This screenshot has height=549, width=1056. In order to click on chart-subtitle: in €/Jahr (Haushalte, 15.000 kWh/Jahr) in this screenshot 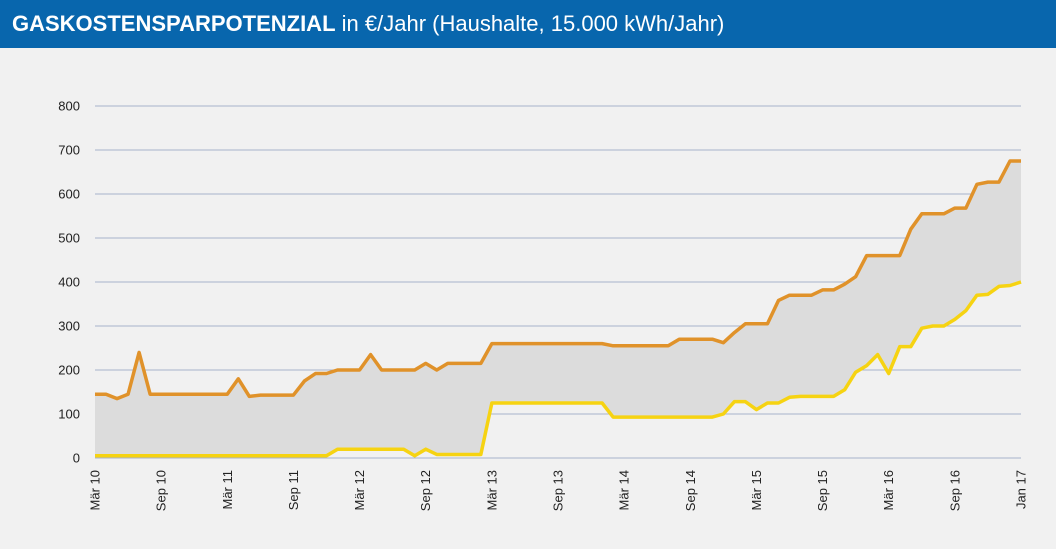, I will do `click(533, 23)`.